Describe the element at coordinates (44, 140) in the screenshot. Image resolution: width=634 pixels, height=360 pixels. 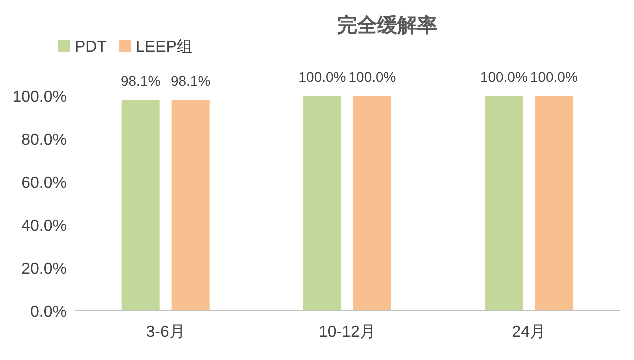
I see `y-tick-label: 80.0%` at that location.